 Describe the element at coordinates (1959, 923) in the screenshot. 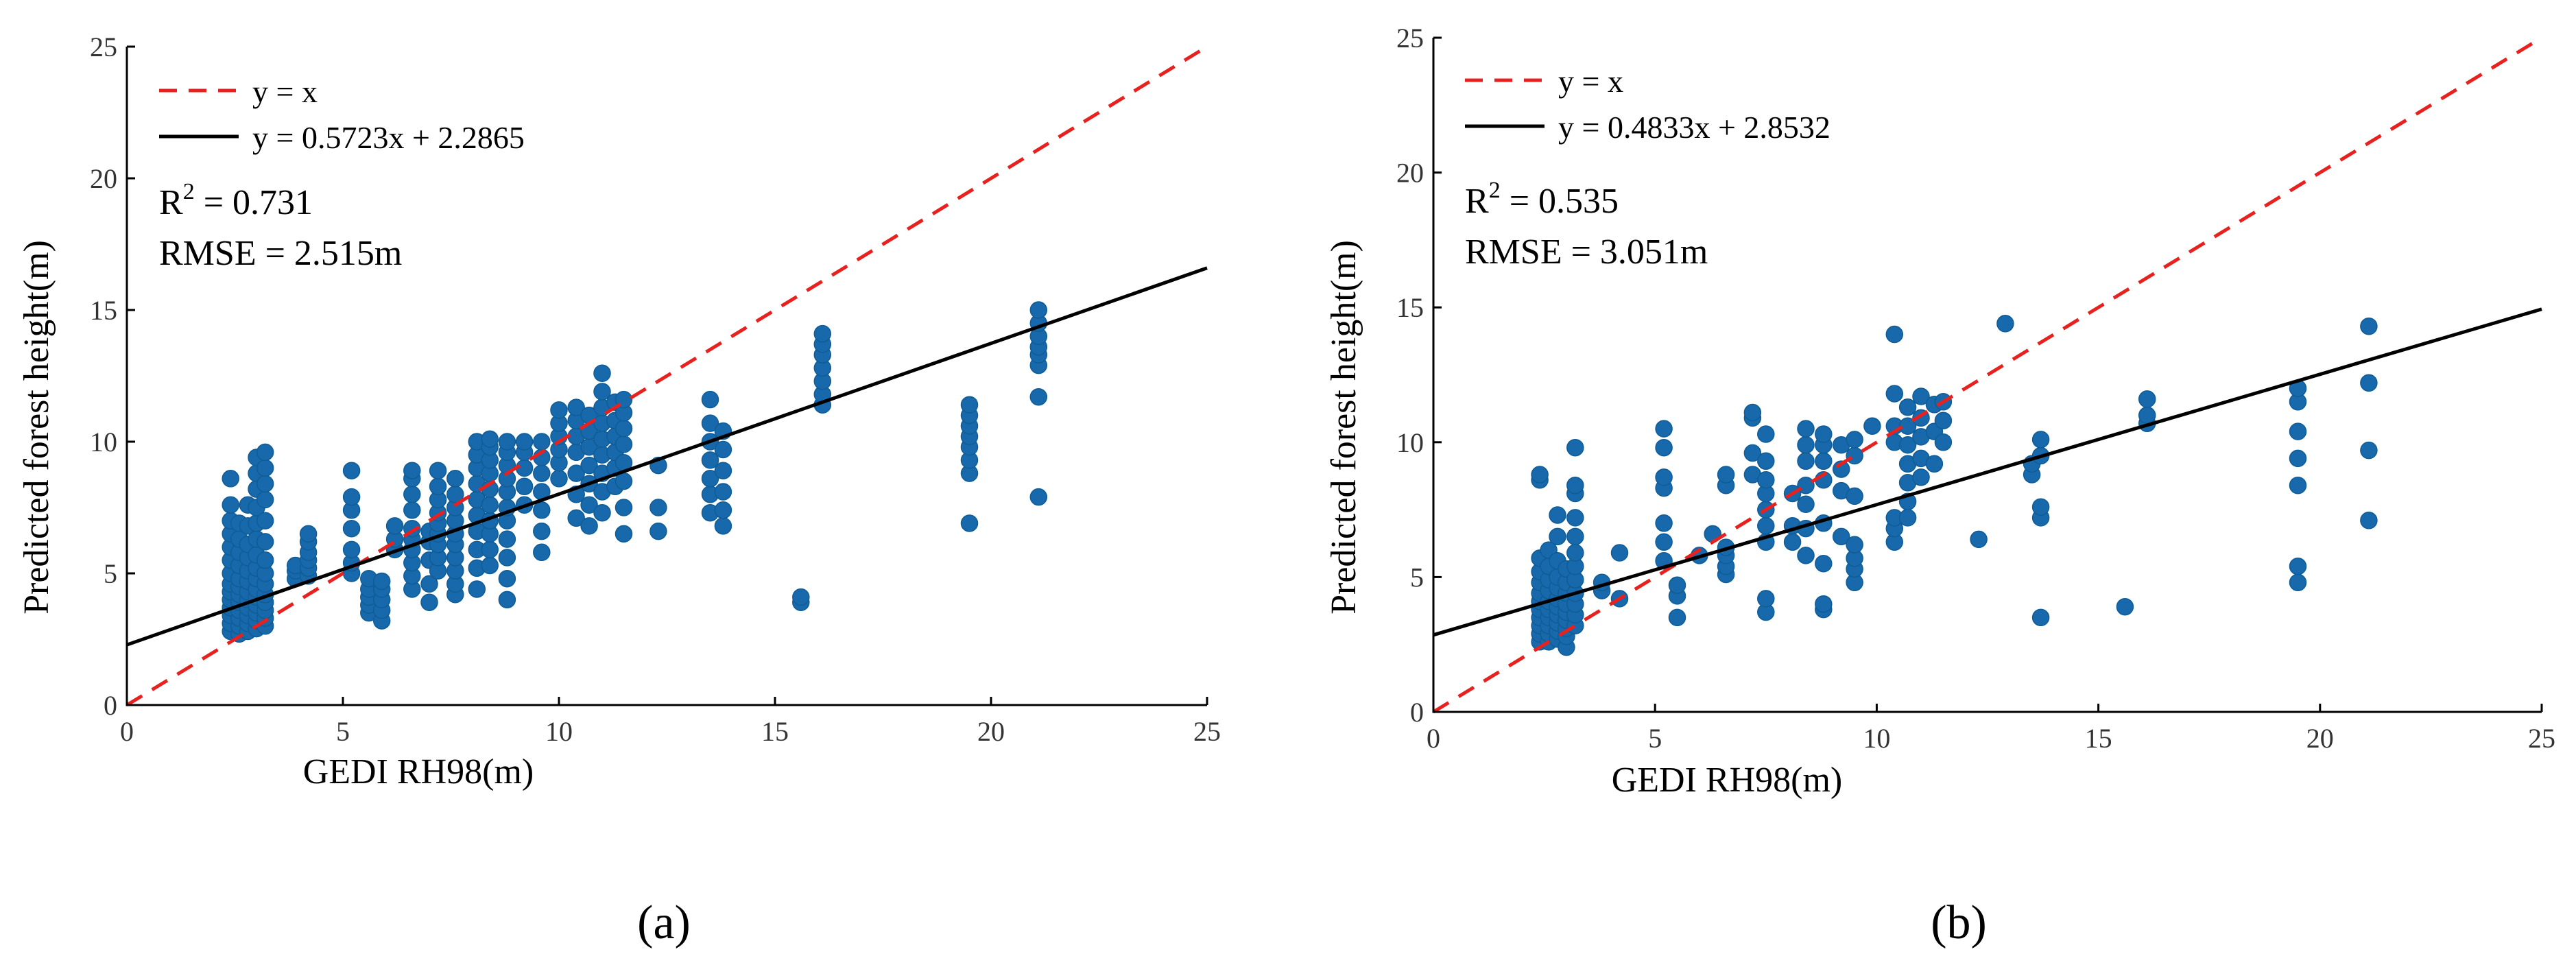

I see `panel-label-b: (b)` at that location.